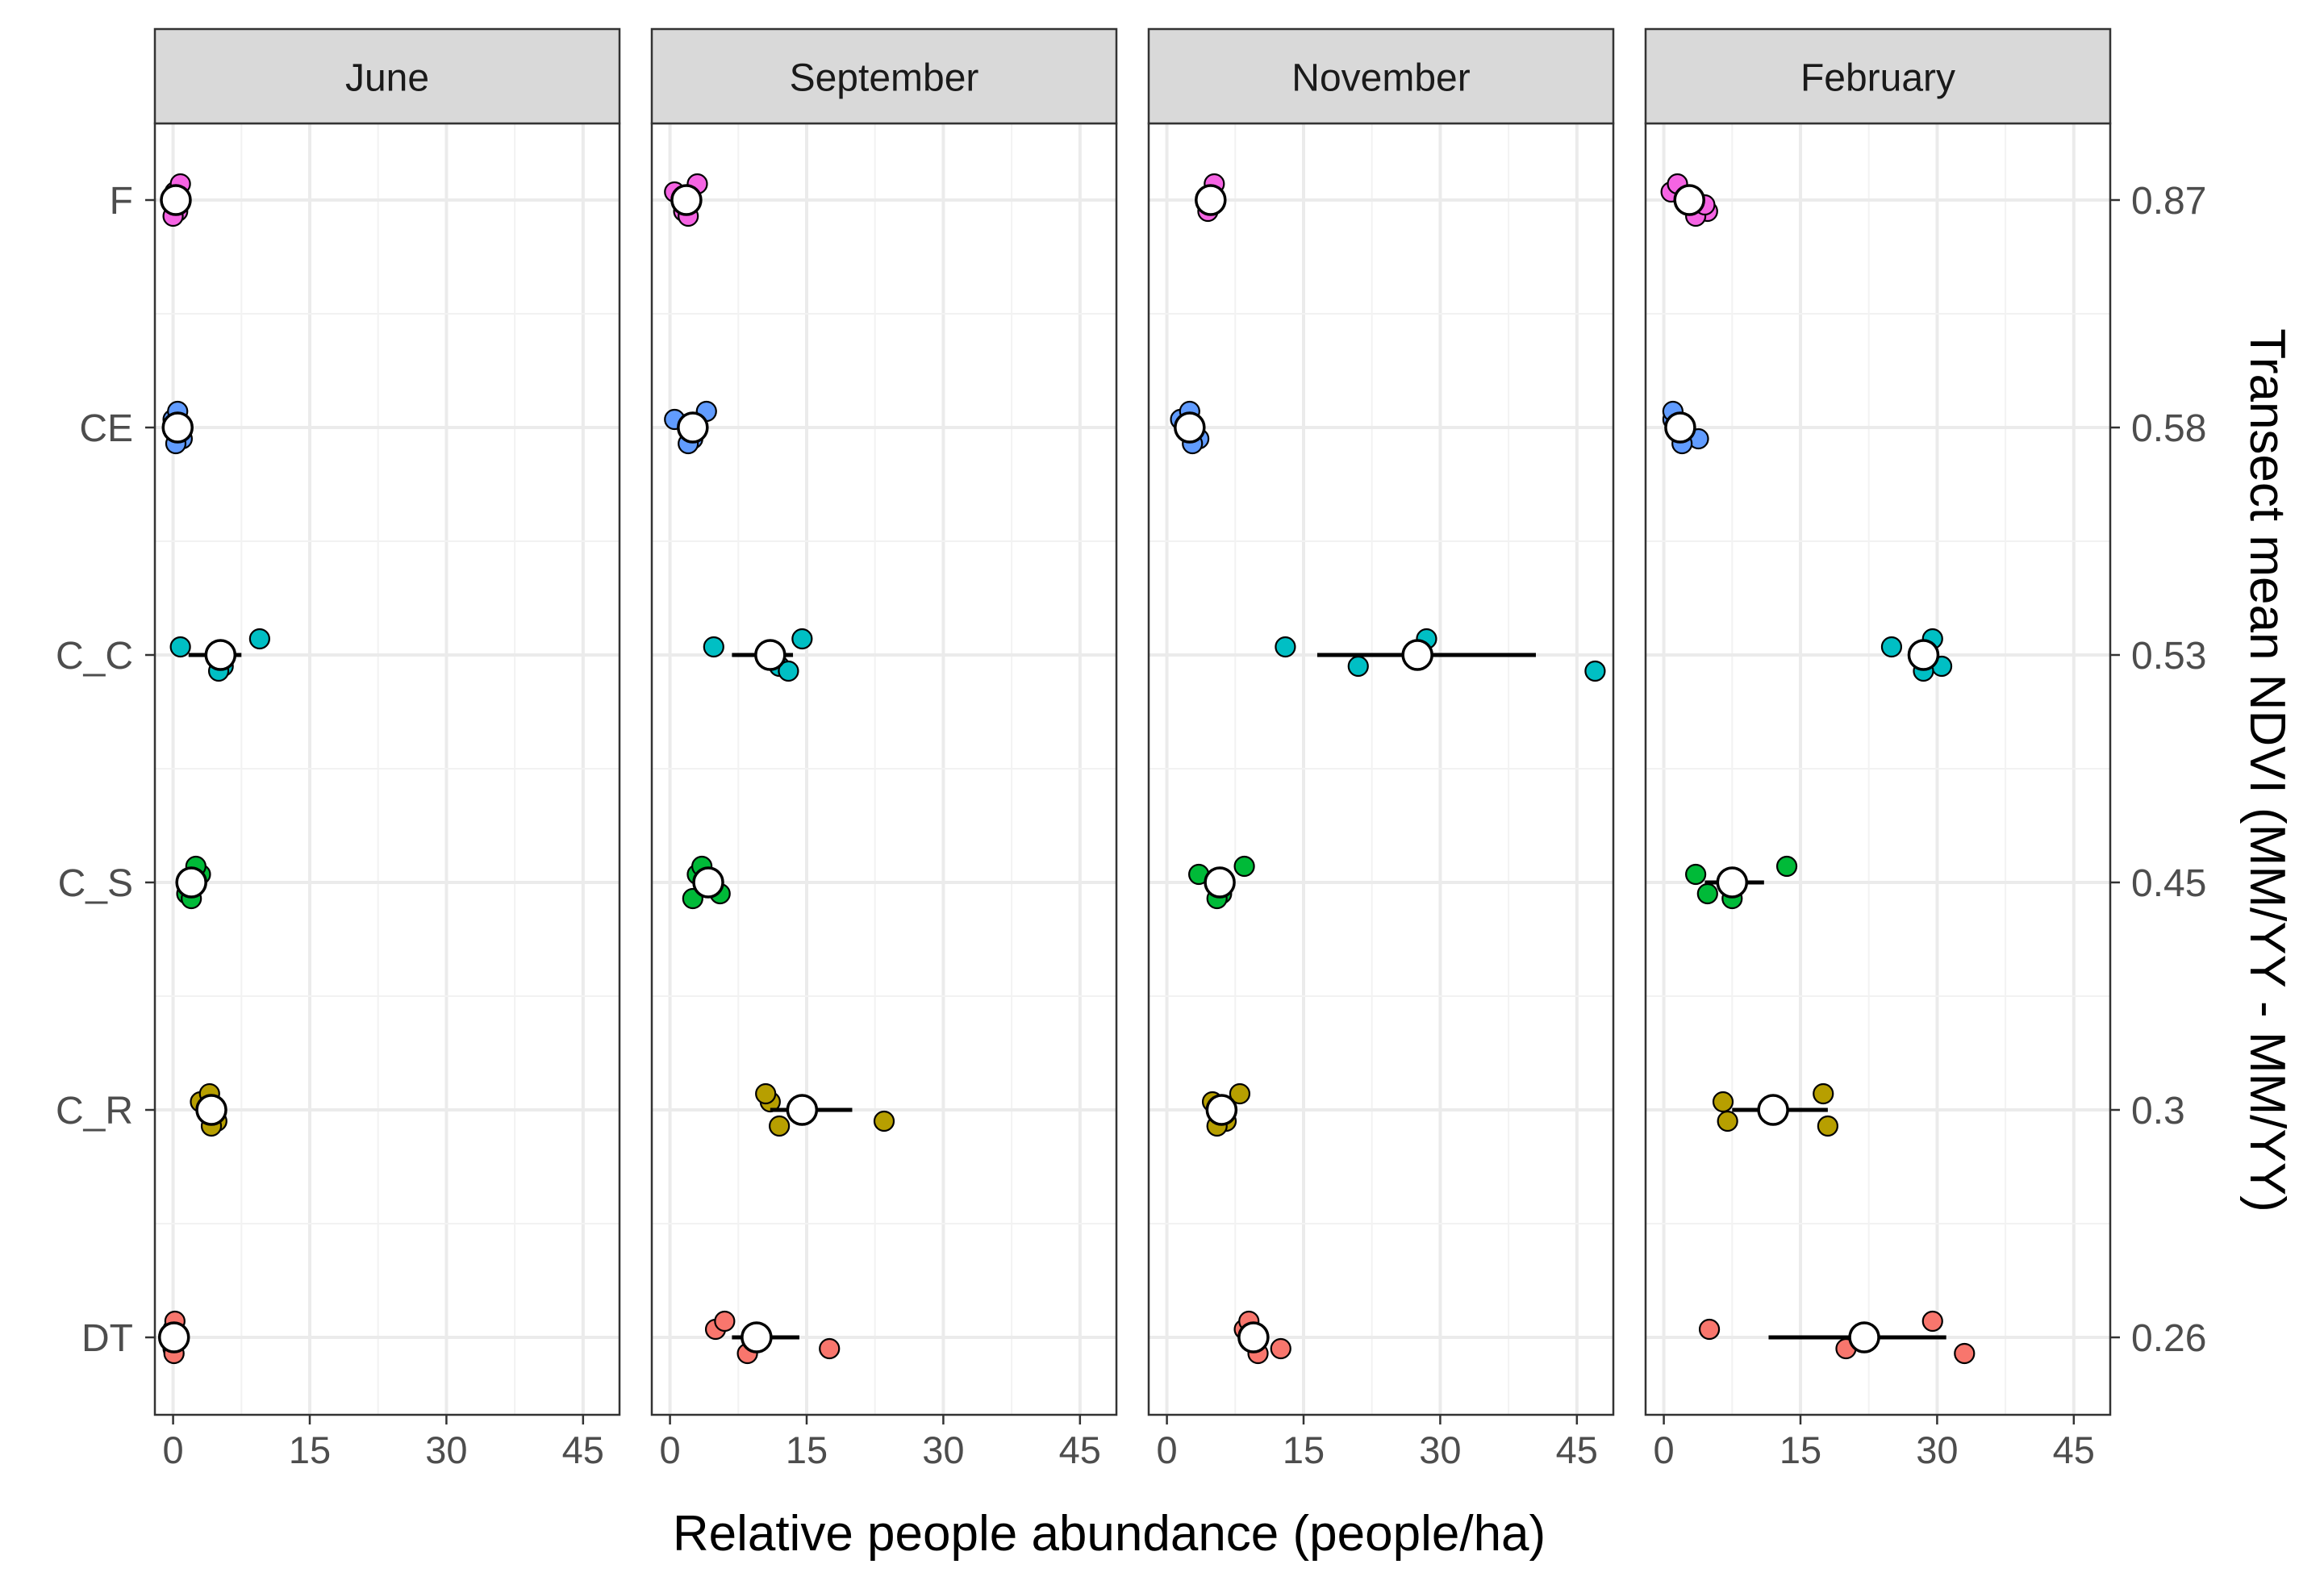  I want to click on facet-strip-label: November, so click(1380, 79).